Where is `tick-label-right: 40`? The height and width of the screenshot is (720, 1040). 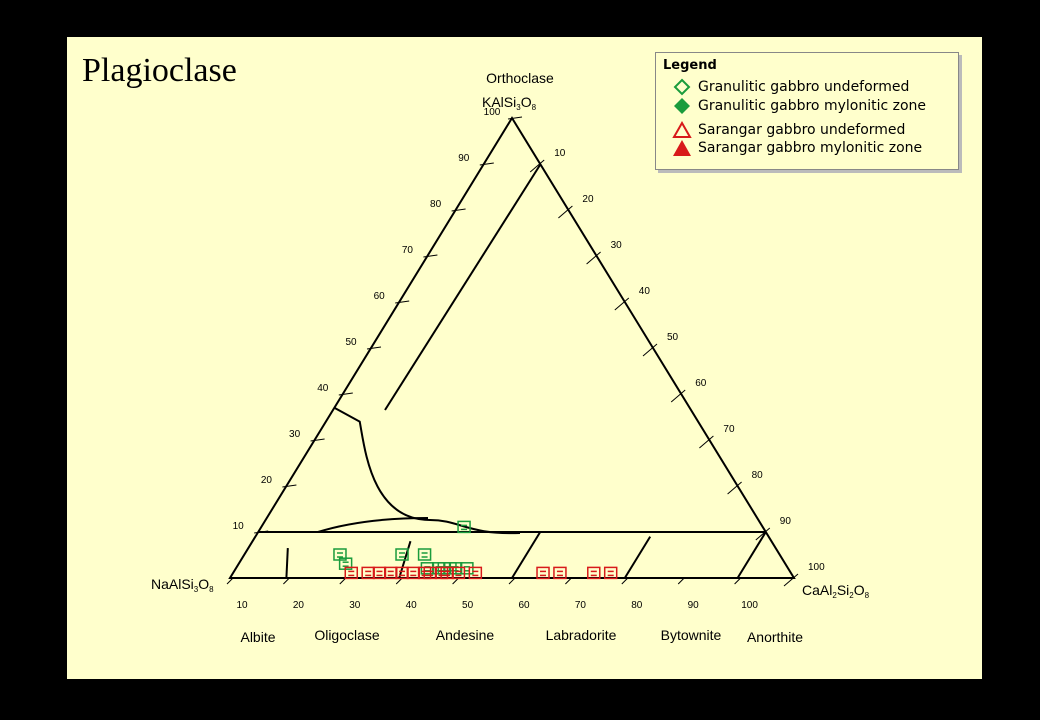
tick-label-right: 40 is located at coordinates (645, 291).